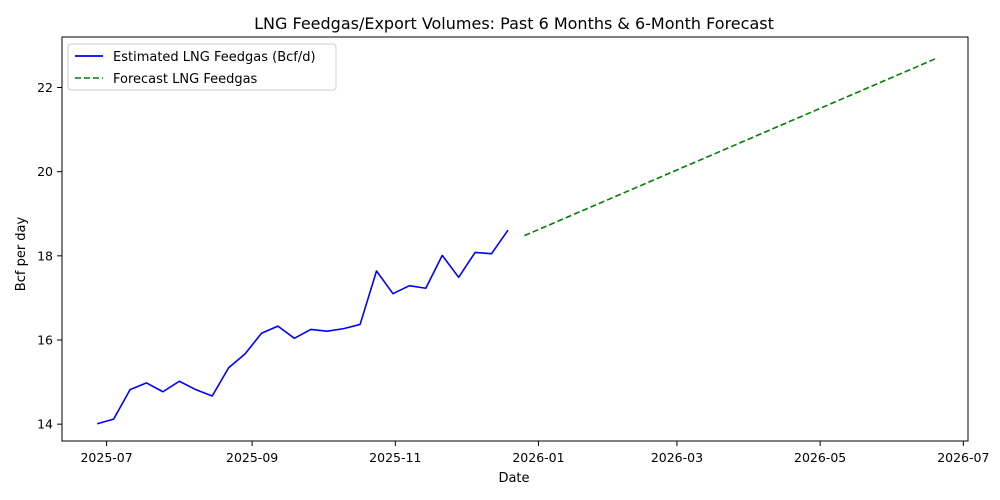 This screenshot has height=500, width=1000. What do you see at coordinates (45, 171) in the screenshot?
I see `y-tick-label: 20` at bounding box center [45, 171].